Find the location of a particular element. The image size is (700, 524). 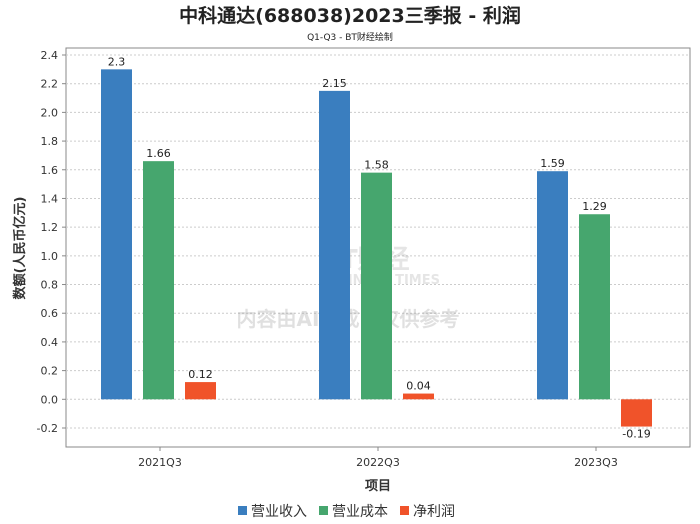

legend-item: 营业成本 is located at coordinates (360, 512).